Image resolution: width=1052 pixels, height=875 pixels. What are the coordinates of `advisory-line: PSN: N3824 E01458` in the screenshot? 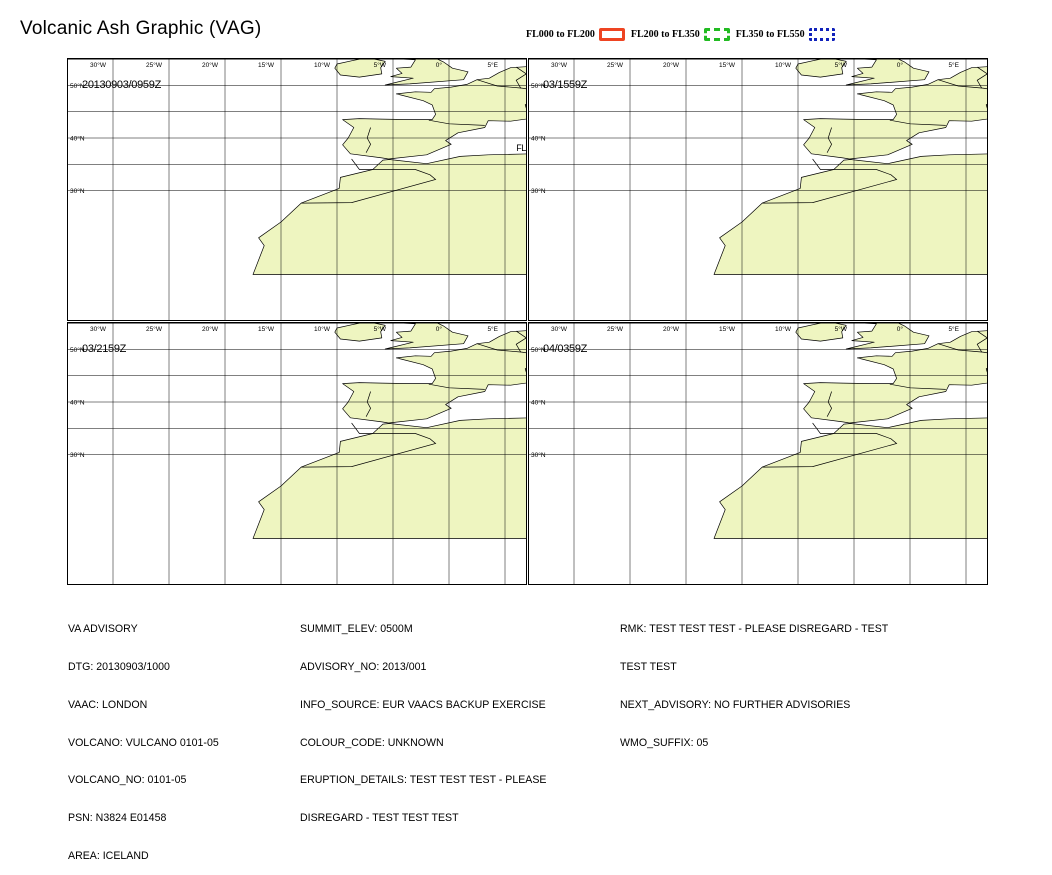 It's located at (117, 818).